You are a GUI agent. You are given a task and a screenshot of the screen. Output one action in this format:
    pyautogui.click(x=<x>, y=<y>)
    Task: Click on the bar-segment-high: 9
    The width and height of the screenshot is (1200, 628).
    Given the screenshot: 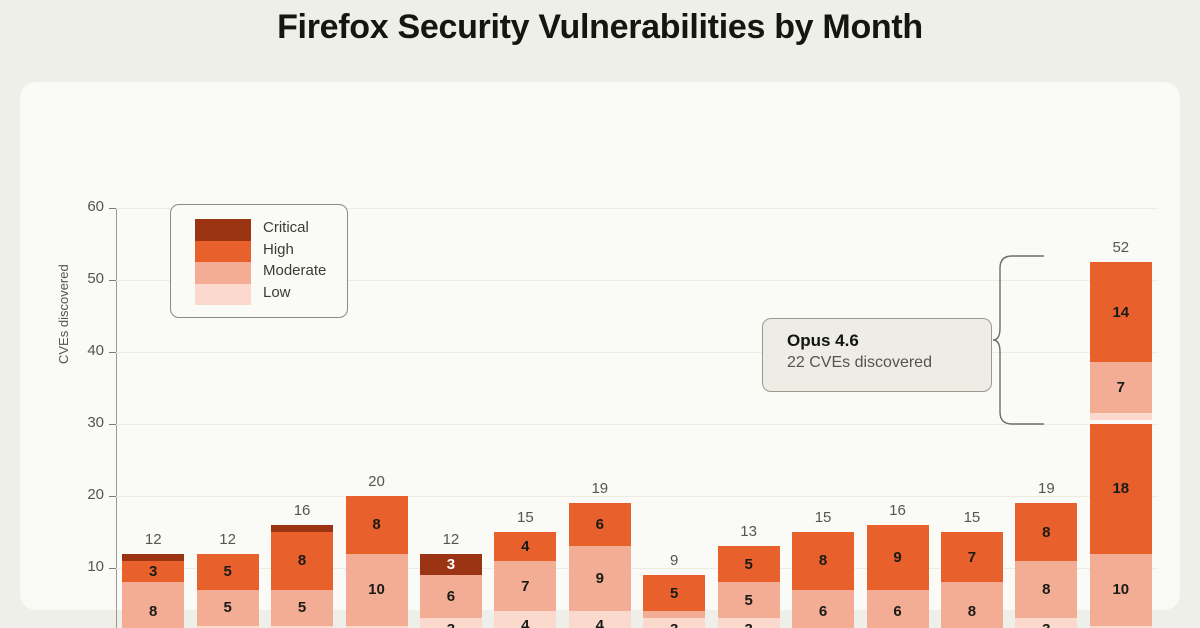 What is the action you would take?
    pyautogui.click(x=897, y=557)
    